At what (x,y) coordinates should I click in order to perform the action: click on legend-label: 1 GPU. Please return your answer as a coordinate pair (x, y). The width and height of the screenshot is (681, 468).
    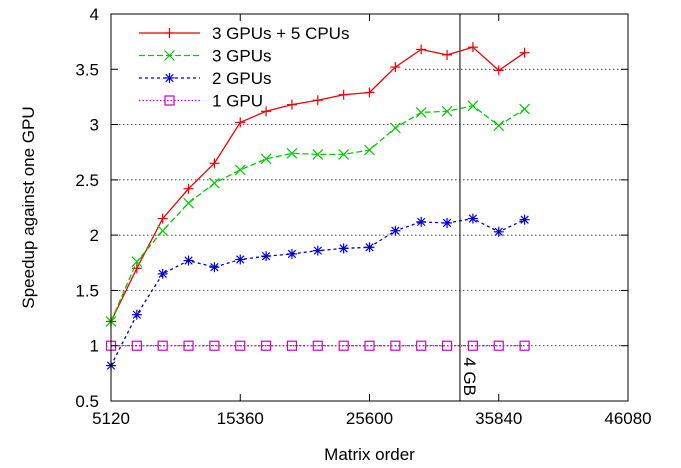
    Looking at the image, I should click on (237, 101).